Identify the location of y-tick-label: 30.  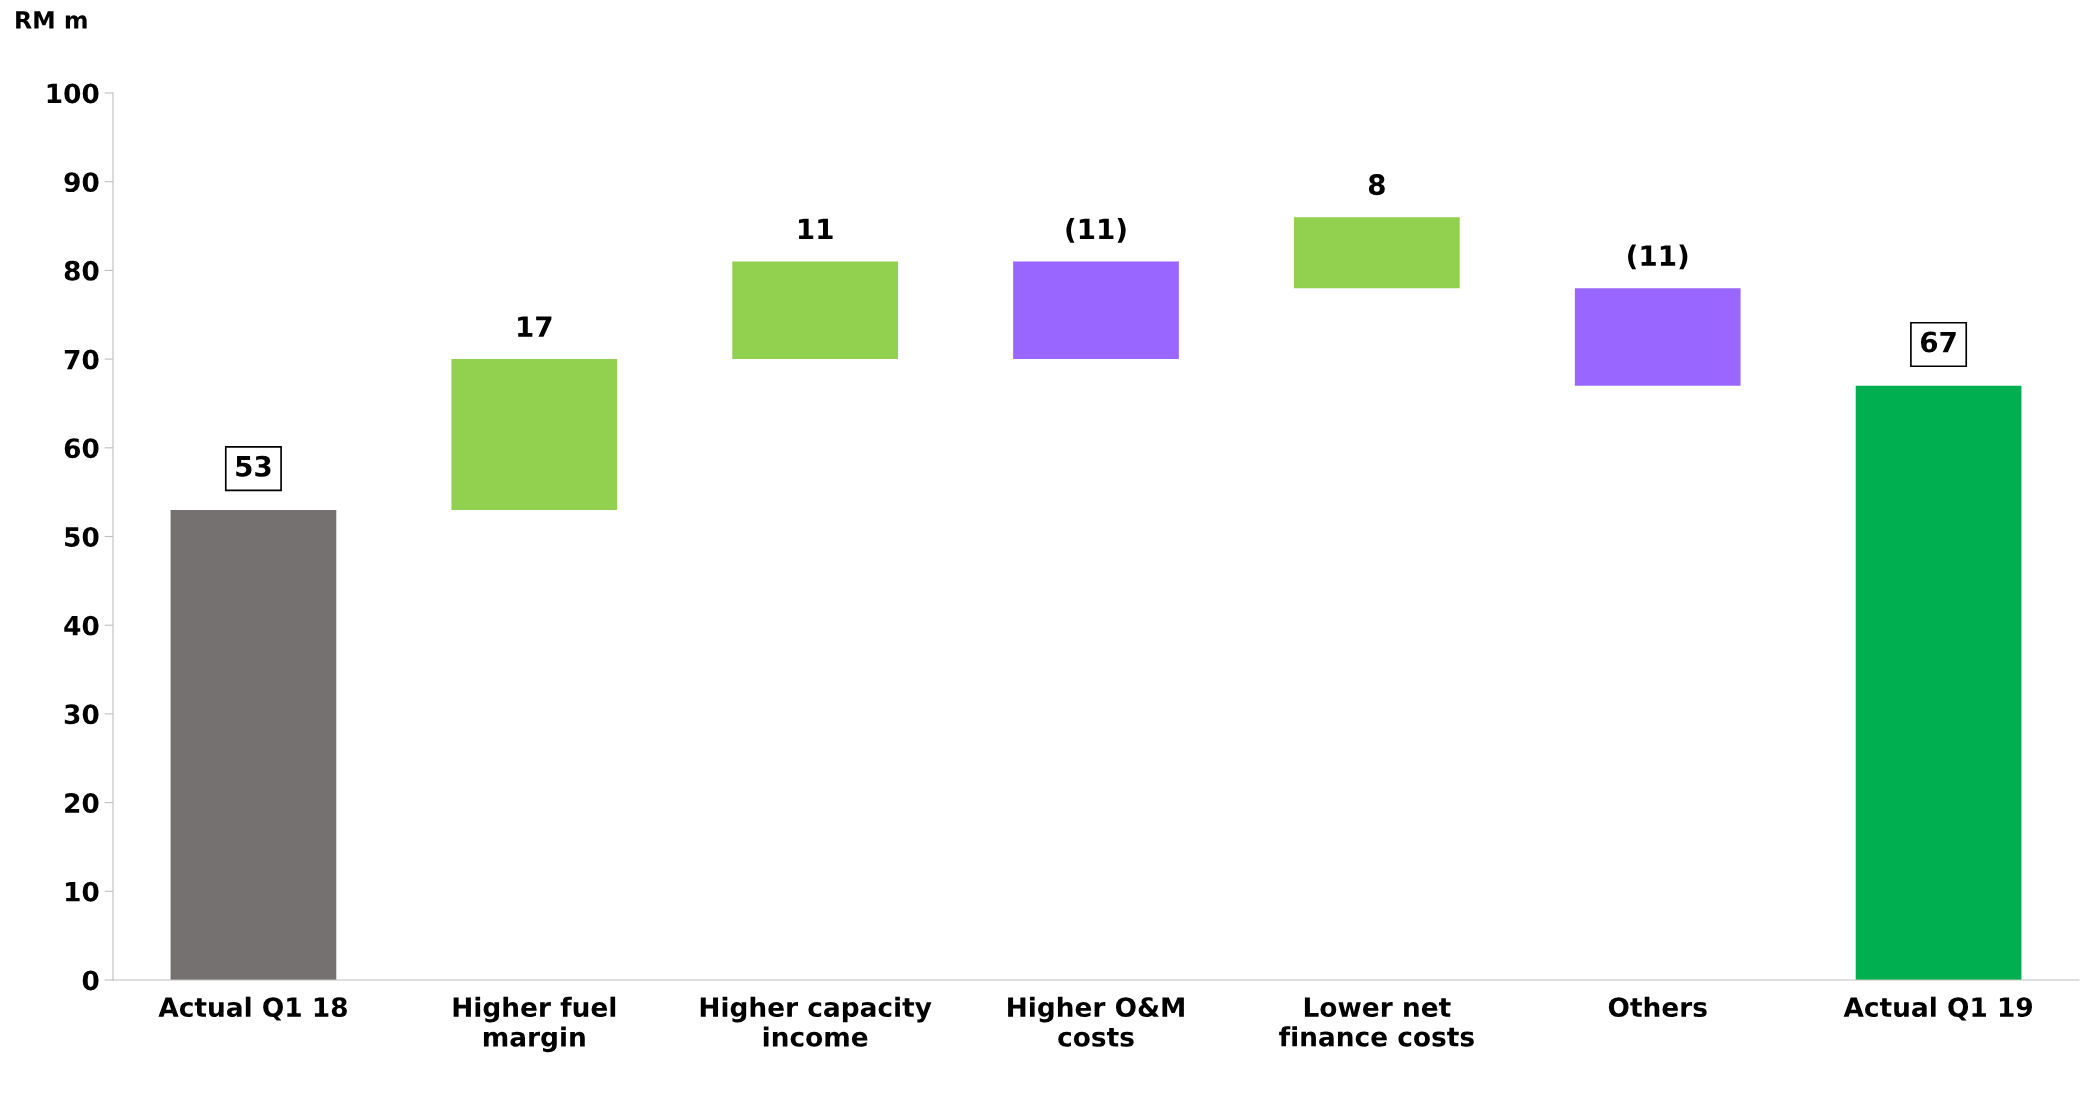
(81, 714).